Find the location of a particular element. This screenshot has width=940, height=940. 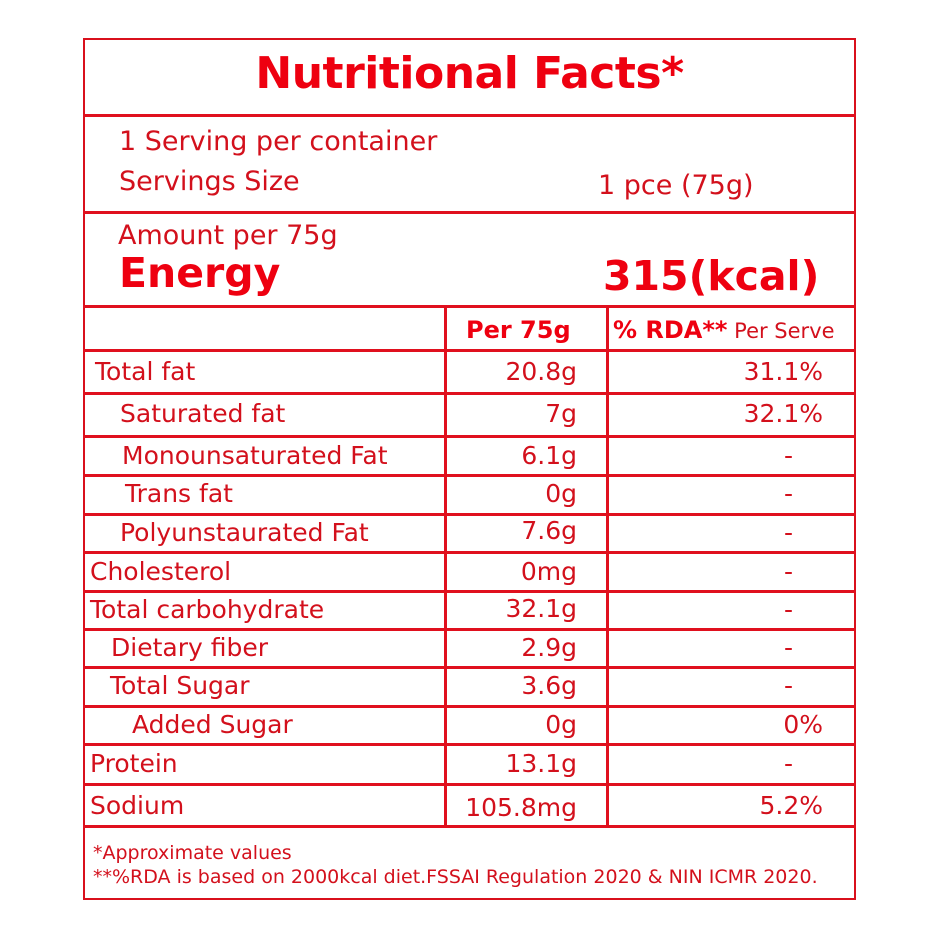

nutrient-name: Added Sugar is located at coordinates (212, 724).